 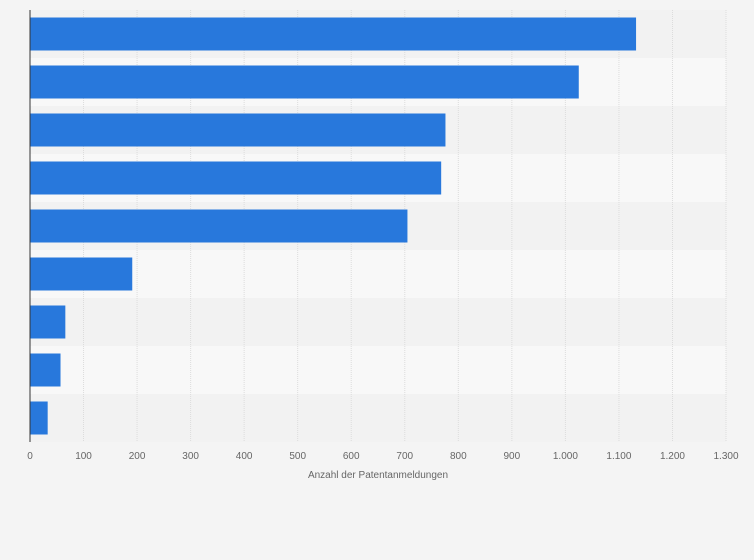 I want to click on x-tick-label: 500, so click(x=297, y=456).